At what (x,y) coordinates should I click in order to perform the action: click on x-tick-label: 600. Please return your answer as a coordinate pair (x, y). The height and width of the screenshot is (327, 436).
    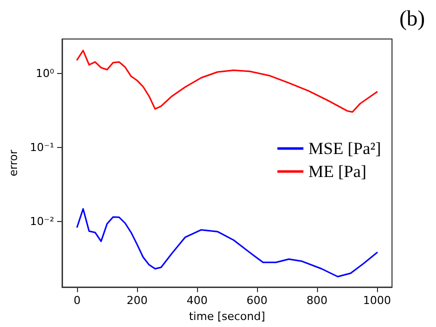
    Looking at the image, I should click on (257, 301).